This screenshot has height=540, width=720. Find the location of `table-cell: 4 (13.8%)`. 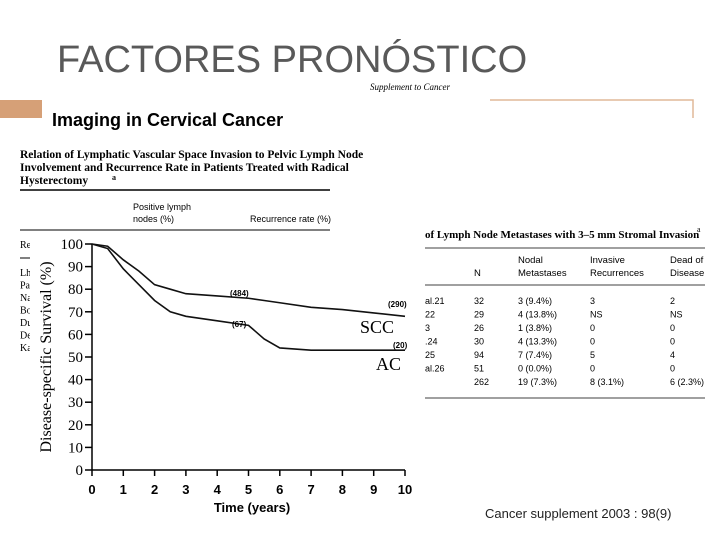

table-cell: 4 (13.8%) is located at coordinates (537, 315).